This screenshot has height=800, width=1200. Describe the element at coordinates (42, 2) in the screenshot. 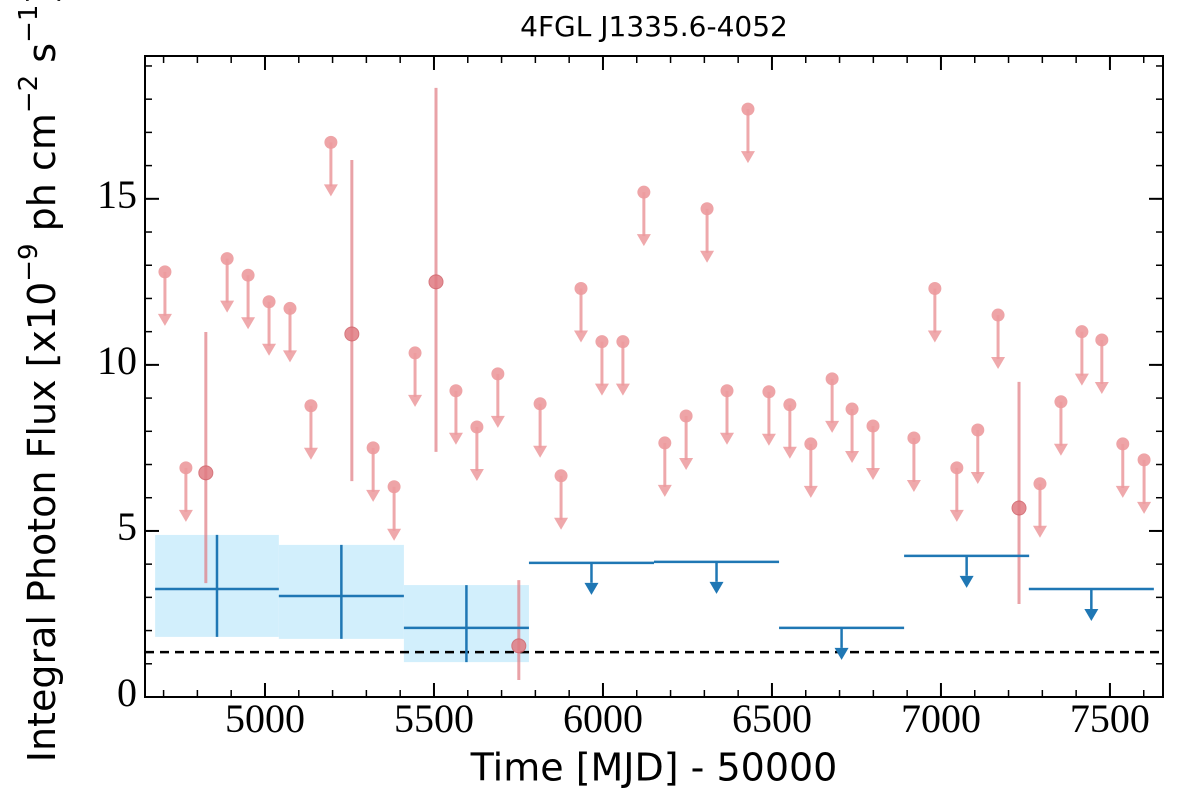

I see `y-axis-label-part: ]` at that location.